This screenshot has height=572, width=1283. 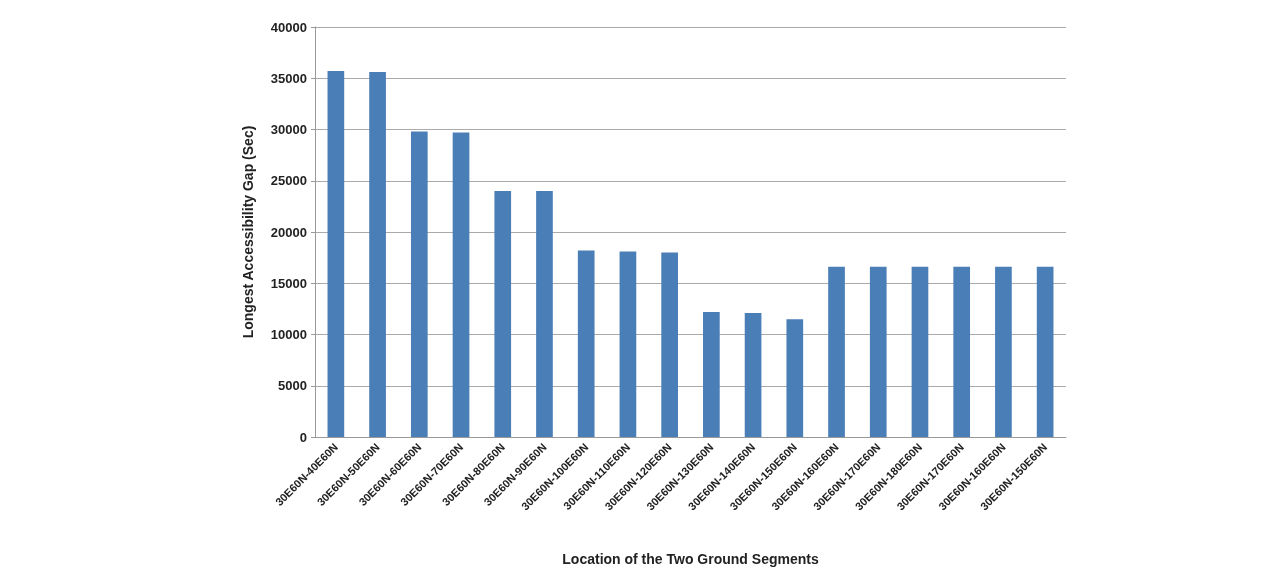 I want to click on y-tick-label: 15000, so click(x=288, y=283).